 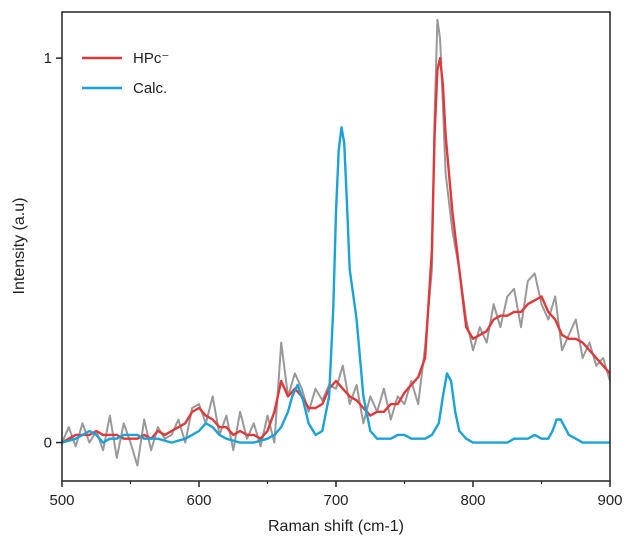 I want to click on y-tick-label: 1, so click(x=48, y=58).